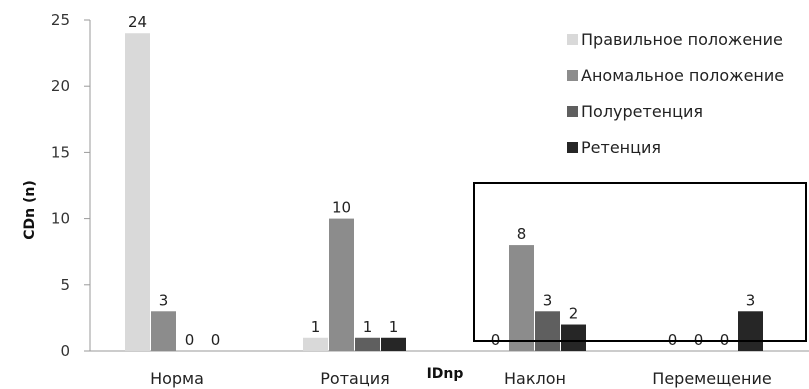 This screenshot has height=389, width=809. What do you see at coordinates (522, 234) in the screenshot?
I see `data-label: 8` at bounding box center [522, 234].